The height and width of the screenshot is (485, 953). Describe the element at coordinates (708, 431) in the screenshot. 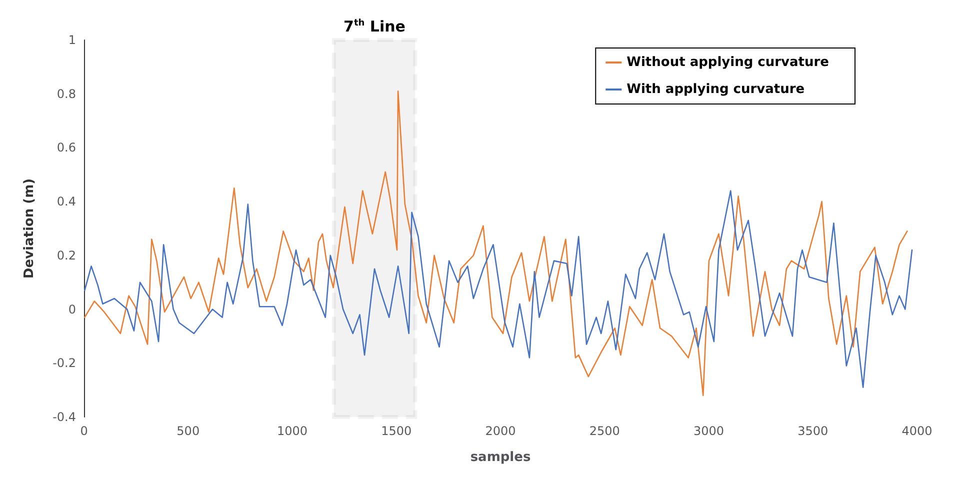

I see `x-tick-label: 3000` at that location.